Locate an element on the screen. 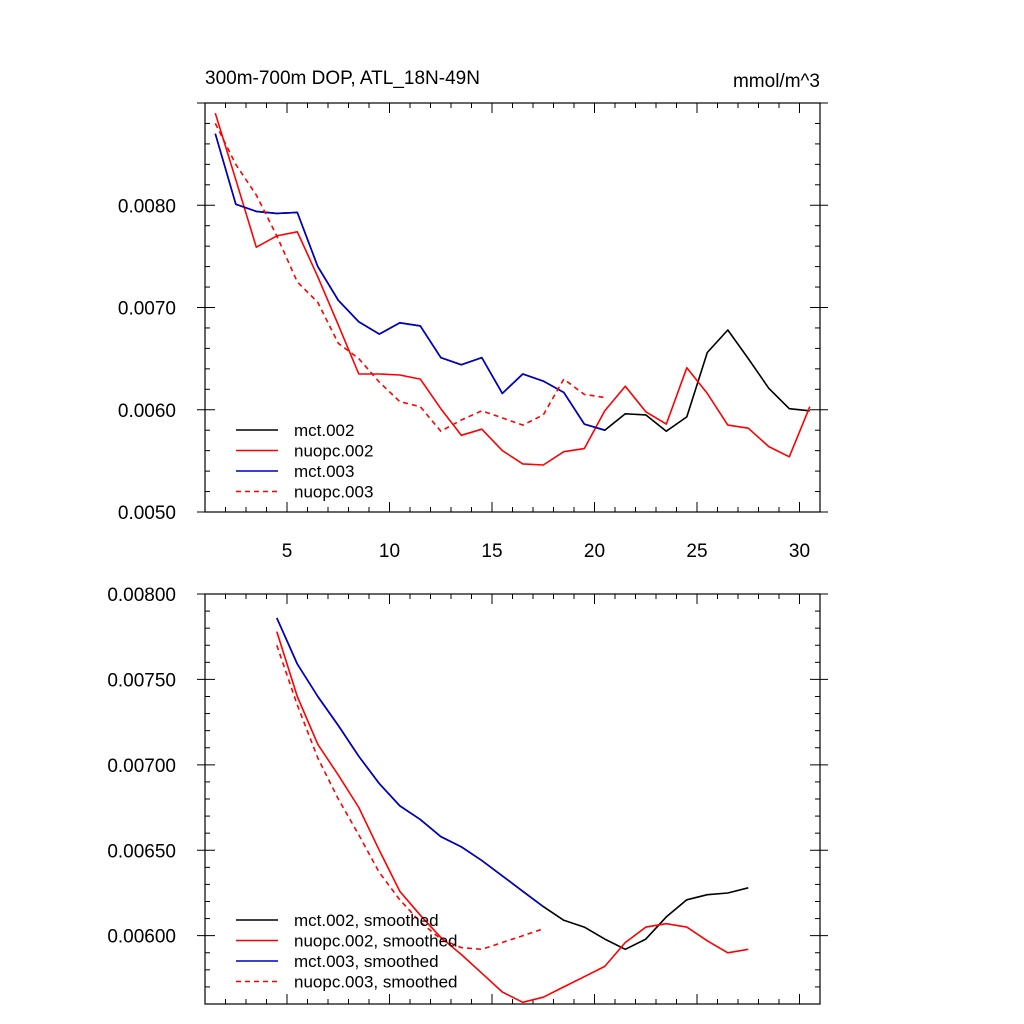  bottom-legend-label: mct.003, smoothed is located at coordinates (366, 961).